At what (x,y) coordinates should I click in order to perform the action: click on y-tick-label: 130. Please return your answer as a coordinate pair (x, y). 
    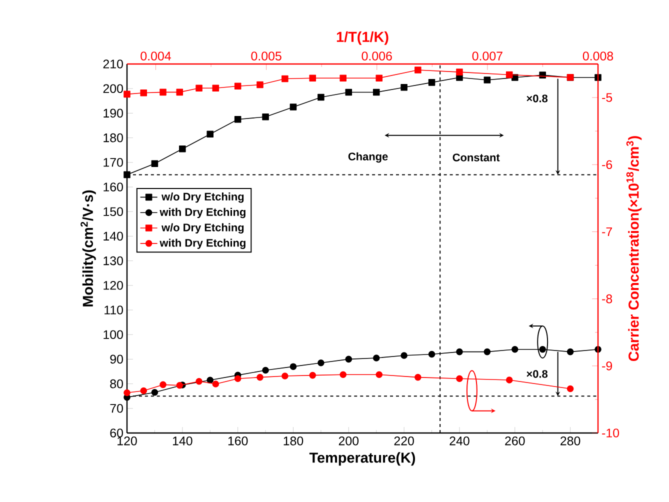
    Looking at the image, I should click on (113, 261).